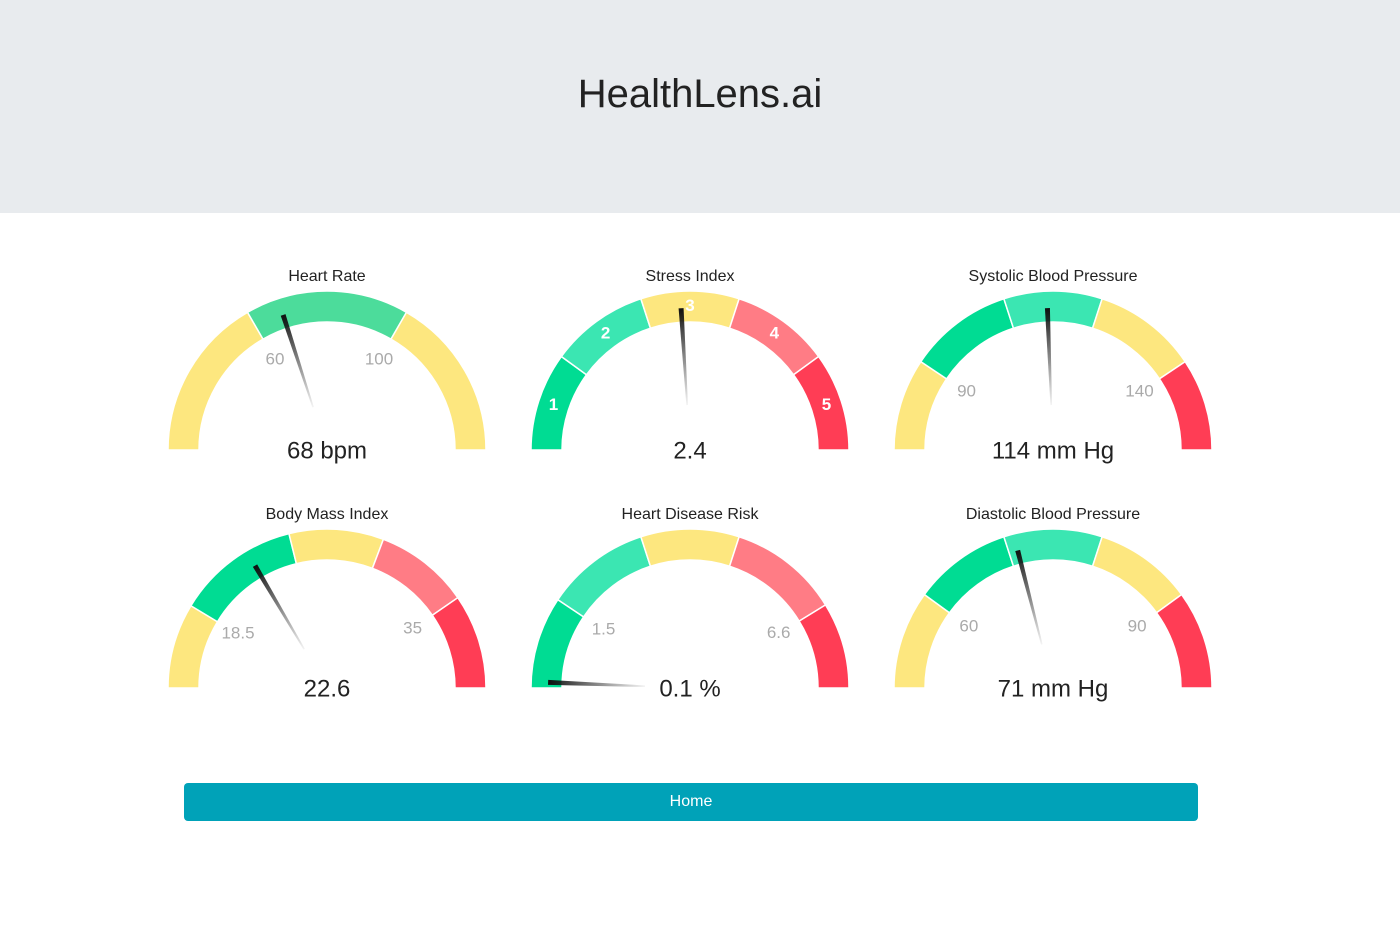 This screenshot has height=950, width=1400. I want to click on tick-label: 100, so click(379, 358).